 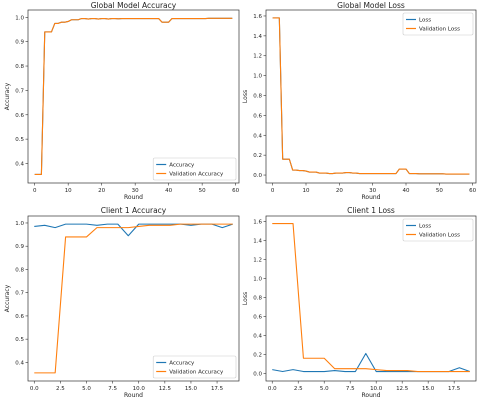 What do you see at coordinates (133, 230) in the screenshot?
I see `series-line-primary` at bounding box center [133, 230].